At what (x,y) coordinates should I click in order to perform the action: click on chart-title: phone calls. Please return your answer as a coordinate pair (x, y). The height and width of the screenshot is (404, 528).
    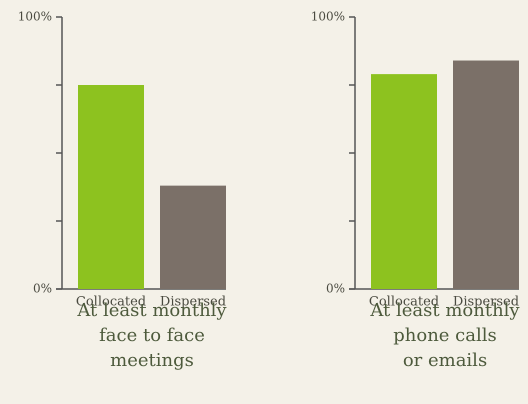
    Looking at the image, I should click on (444, 335).